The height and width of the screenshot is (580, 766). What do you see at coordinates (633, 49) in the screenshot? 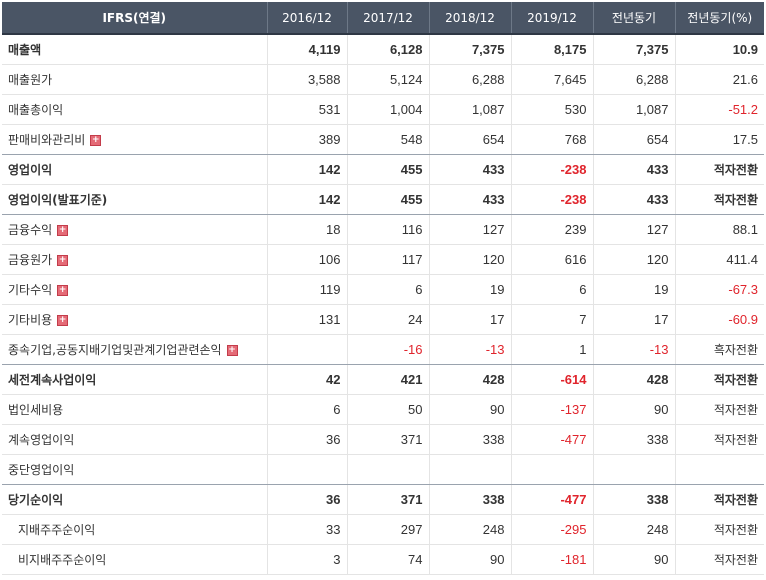
I see `cell-prev: 7,375` at bounding box center [633, 49].